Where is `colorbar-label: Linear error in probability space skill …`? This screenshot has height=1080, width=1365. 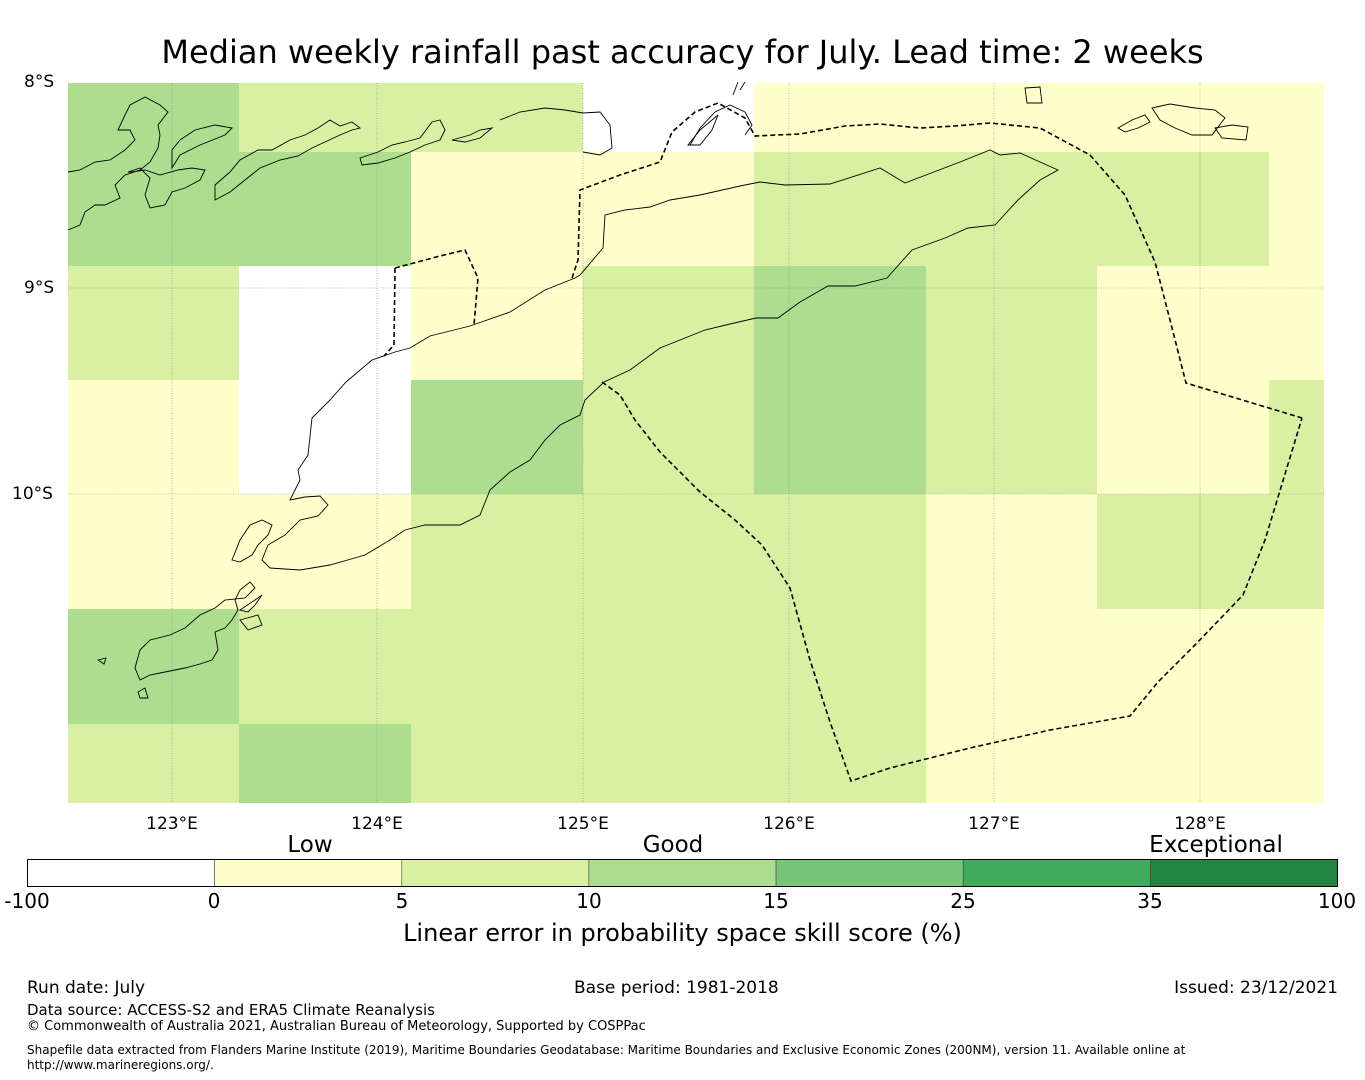
colorbar-label: Linear error in probability space skill … is located at coordinates (682, 933).